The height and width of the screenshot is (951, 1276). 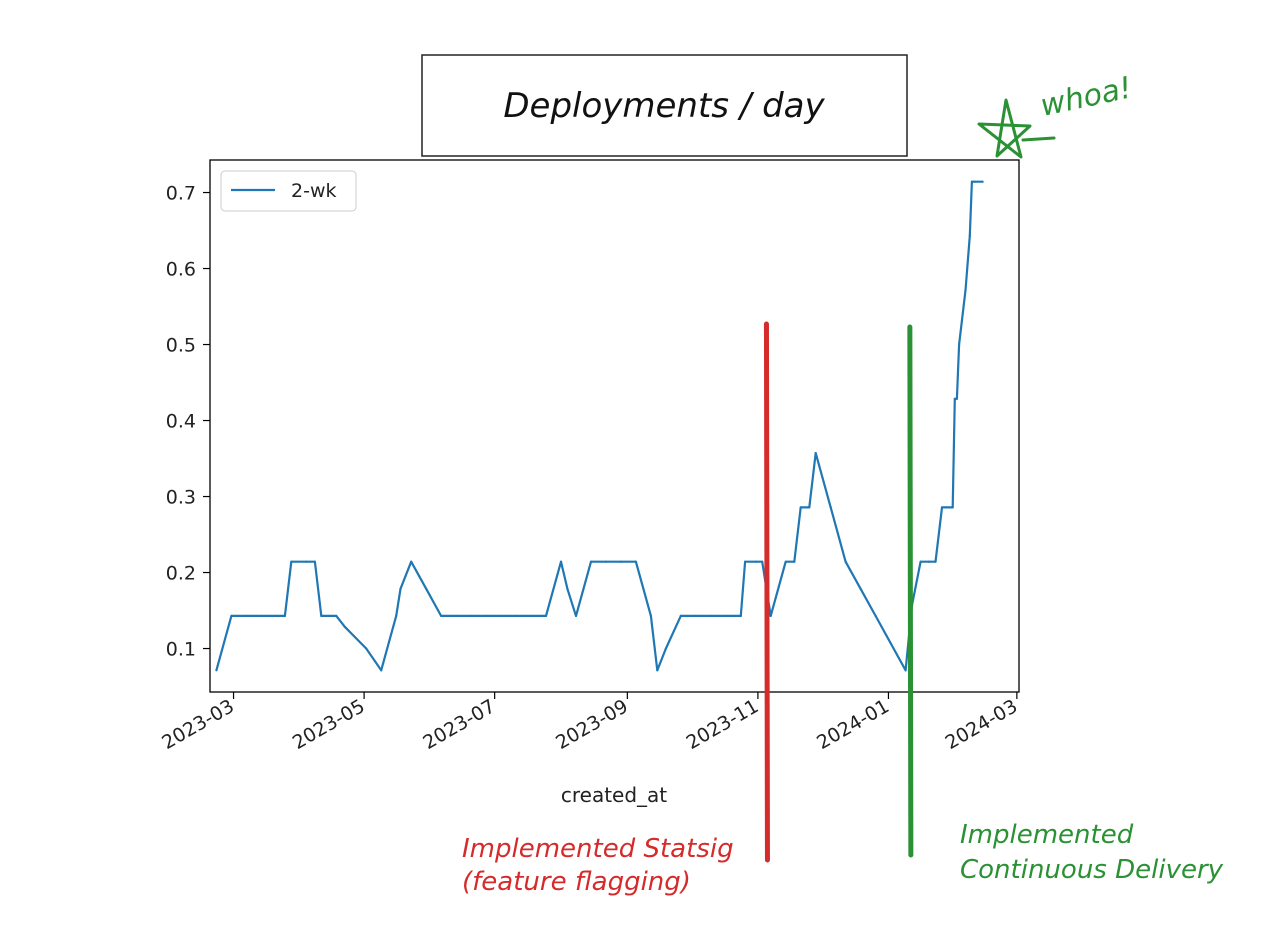 I want to click on legend-label: 2-wk, so click(x=314, y=191).